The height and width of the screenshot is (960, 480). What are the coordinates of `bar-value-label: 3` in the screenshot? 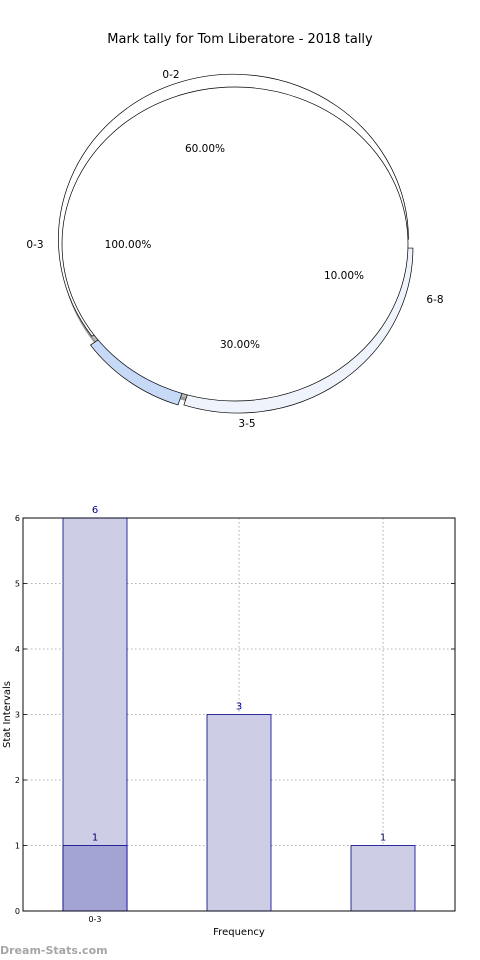 It's located at (239, 707).